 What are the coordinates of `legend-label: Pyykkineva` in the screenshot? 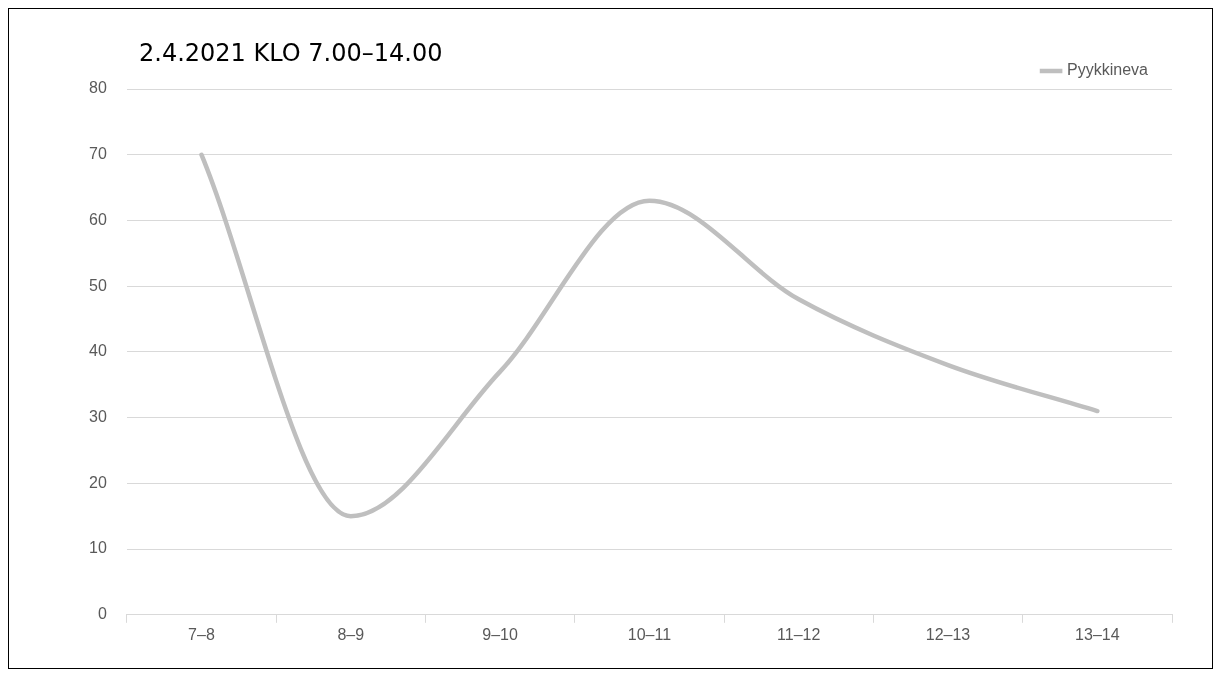 It's located at (1108, 70).